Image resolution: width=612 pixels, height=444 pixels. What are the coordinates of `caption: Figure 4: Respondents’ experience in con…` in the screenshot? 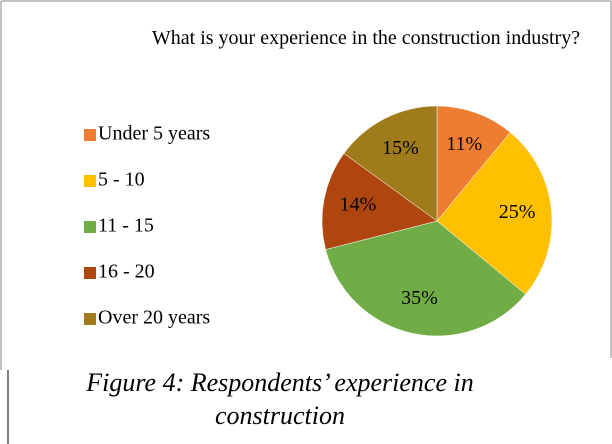 It's located at (280, 399).